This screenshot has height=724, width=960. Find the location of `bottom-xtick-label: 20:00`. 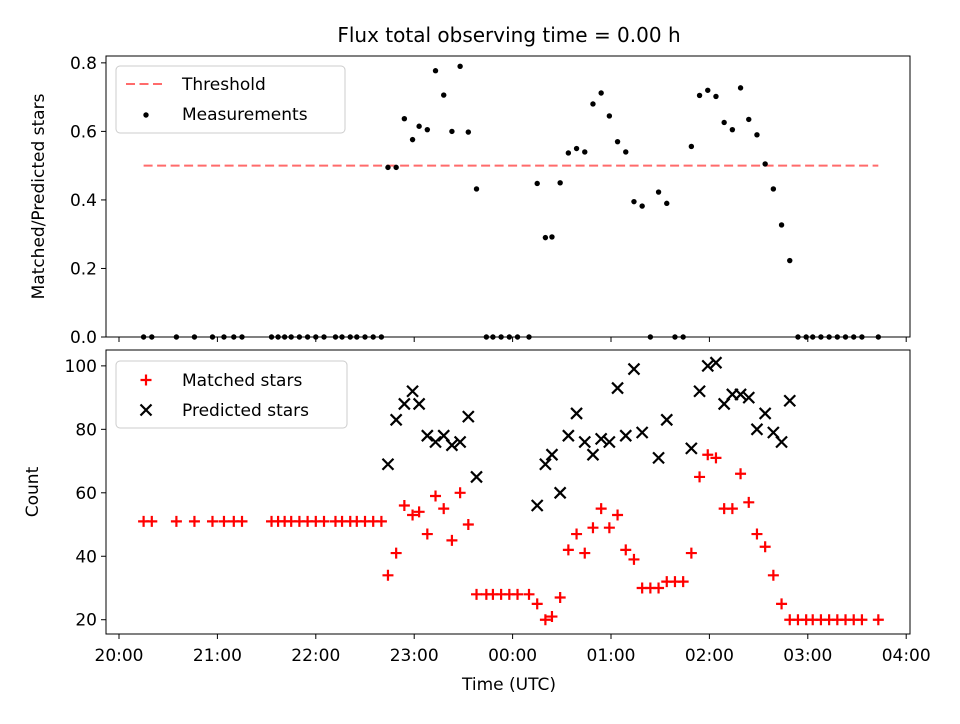

bottom-xtick-label: 20:00 is located at coordinates (119, 656).